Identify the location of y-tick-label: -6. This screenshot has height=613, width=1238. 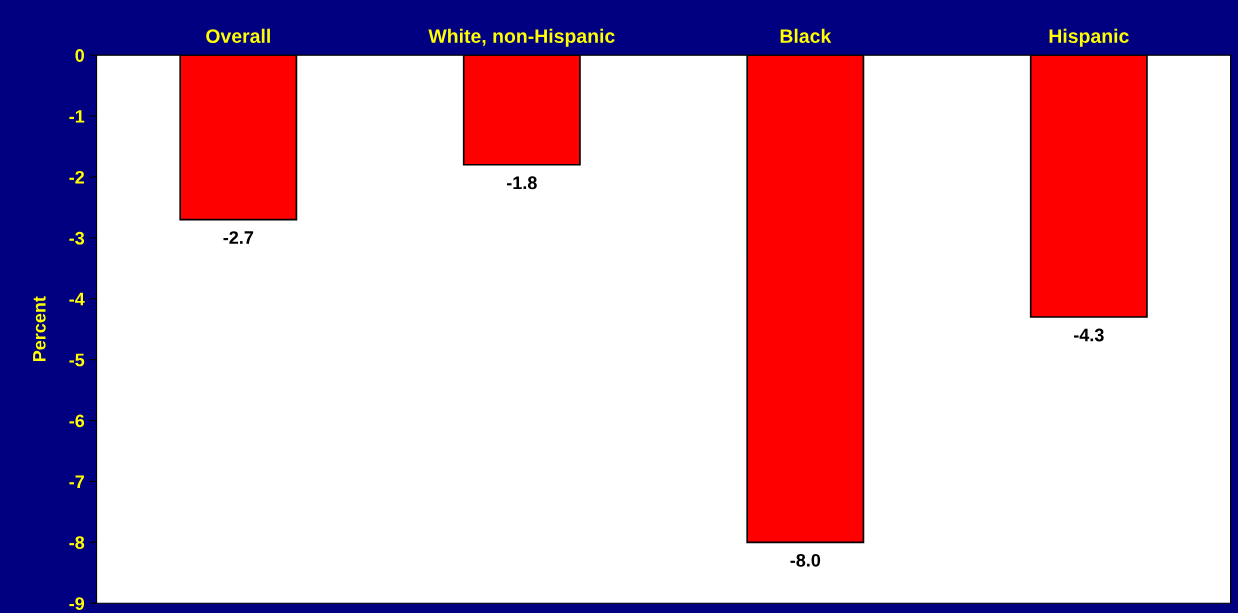
(77, 421).